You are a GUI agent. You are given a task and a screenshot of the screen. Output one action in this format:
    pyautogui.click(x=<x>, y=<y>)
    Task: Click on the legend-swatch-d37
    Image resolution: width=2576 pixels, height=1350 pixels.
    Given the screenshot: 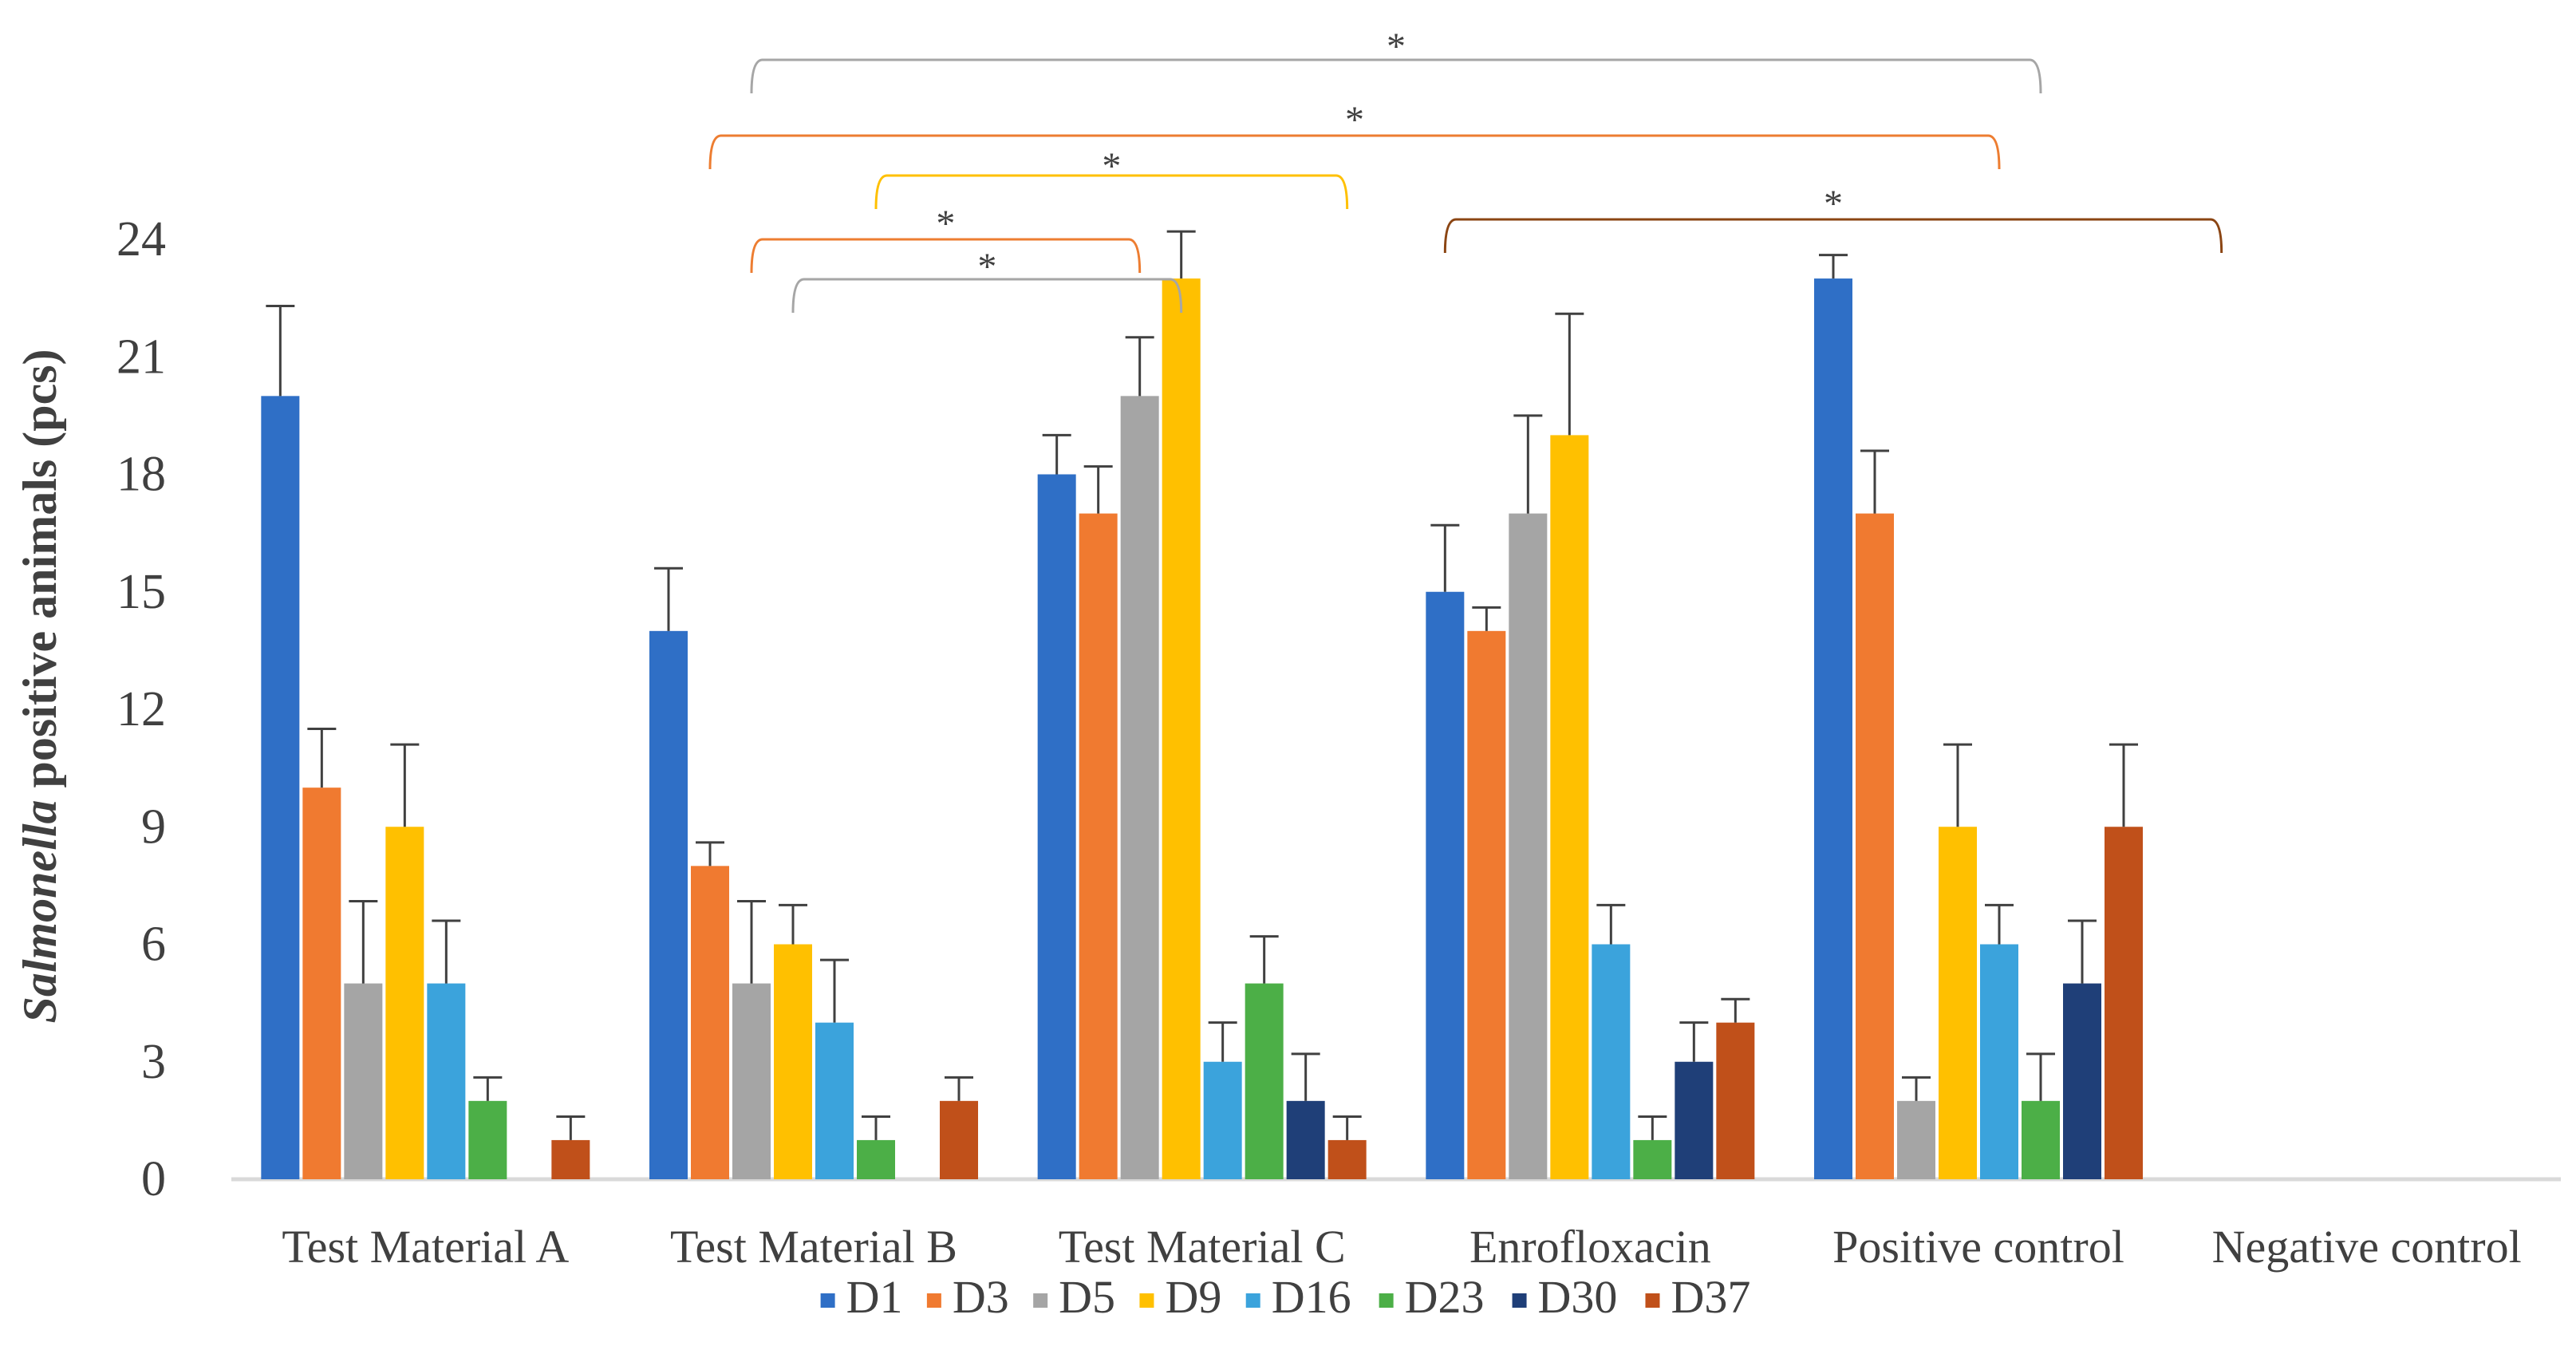 What is the action you would take?
    pyautogui.click(x=1652, y=1300)
    